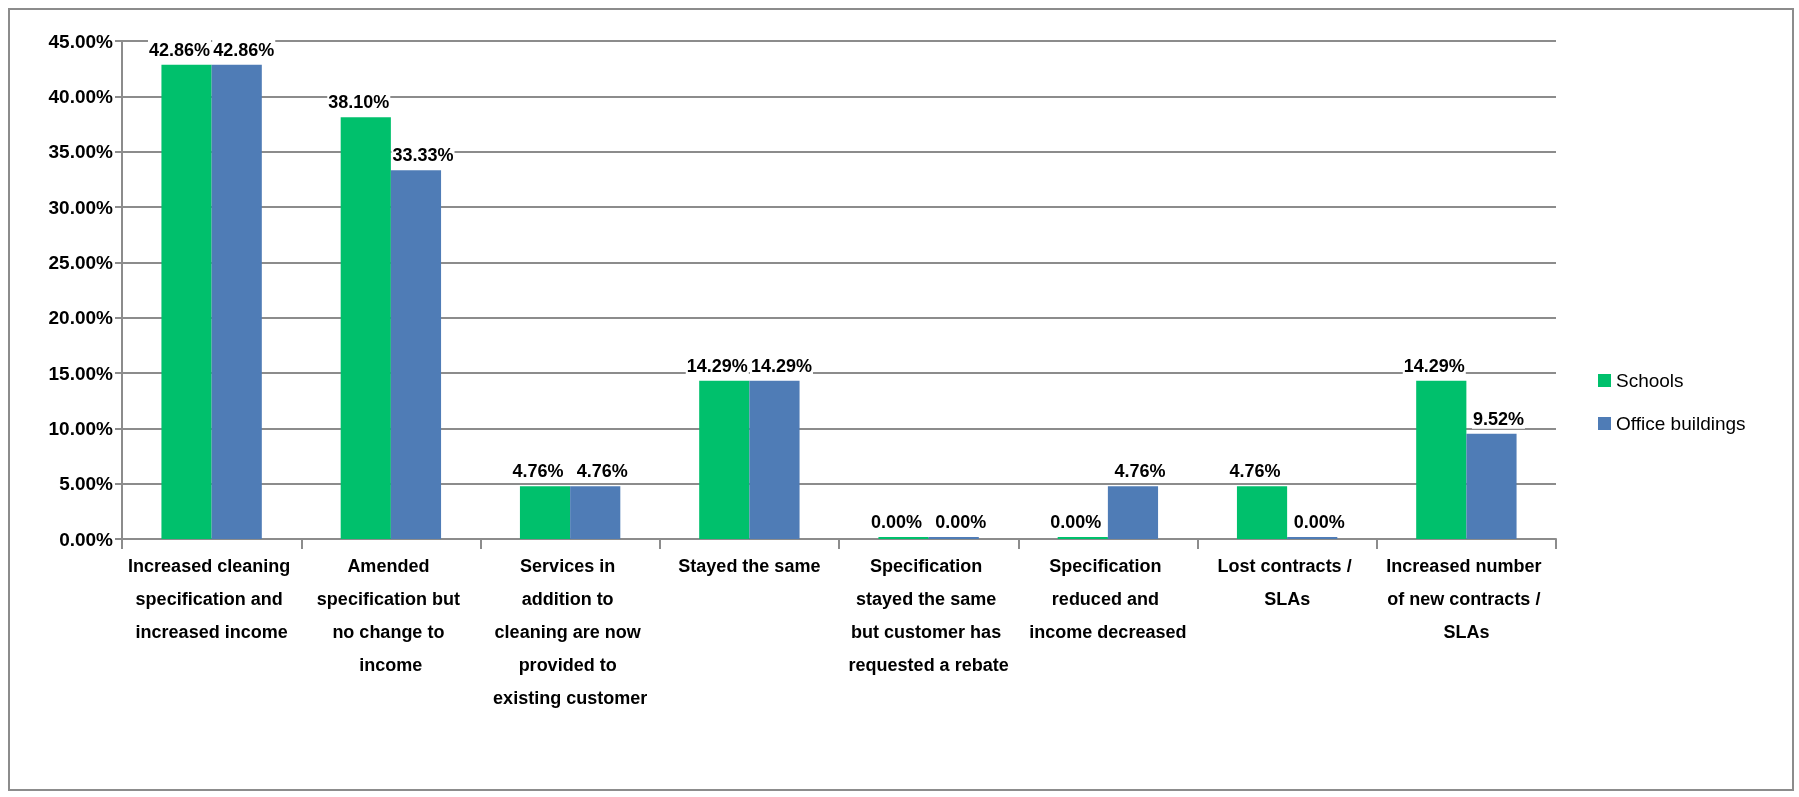 This screenshot has width=1799, height=797. What do you see at coordinates (1650, 380) in the screenshot?
I see `legend-label: Schools` at bounding box center [1650, 380].